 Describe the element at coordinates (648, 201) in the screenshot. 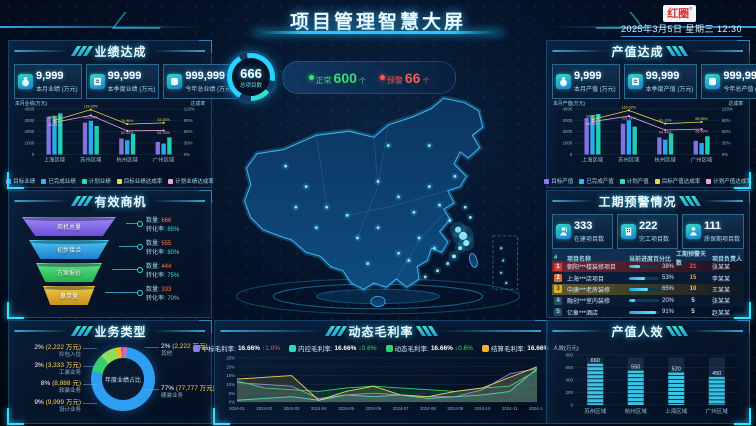

I see `panel-warning-header: 工期预警情况` at that location.